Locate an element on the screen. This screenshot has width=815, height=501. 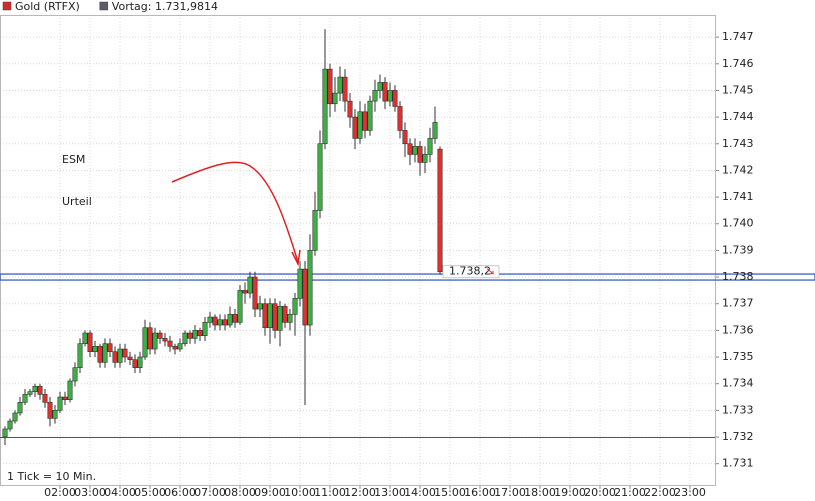
annotation-arrowhead is located at coordinates (296, 258).